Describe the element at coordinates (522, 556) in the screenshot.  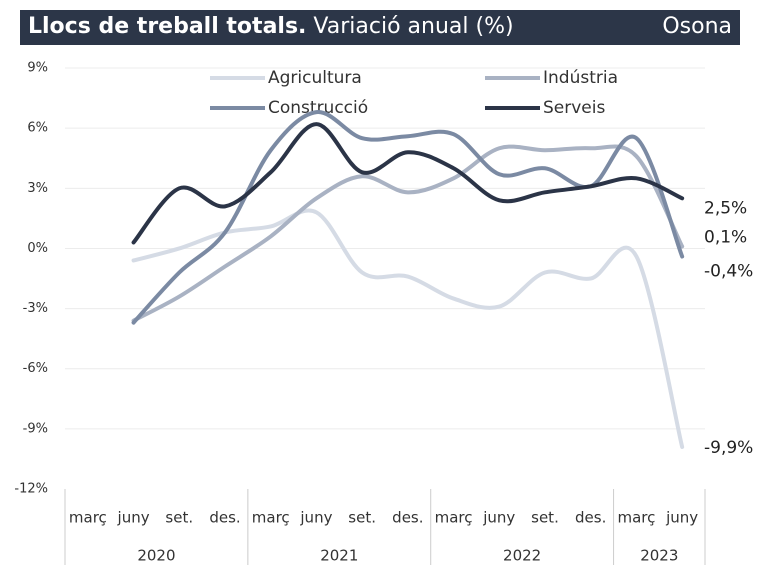
I see `x-group-label: 2022` at that location.